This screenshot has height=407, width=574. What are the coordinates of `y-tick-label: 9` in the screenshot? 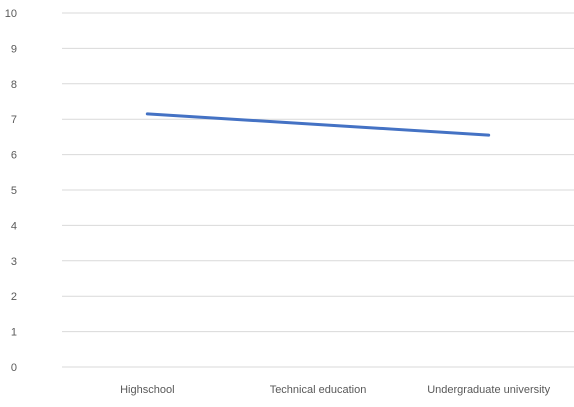 It's located at (14, 49).